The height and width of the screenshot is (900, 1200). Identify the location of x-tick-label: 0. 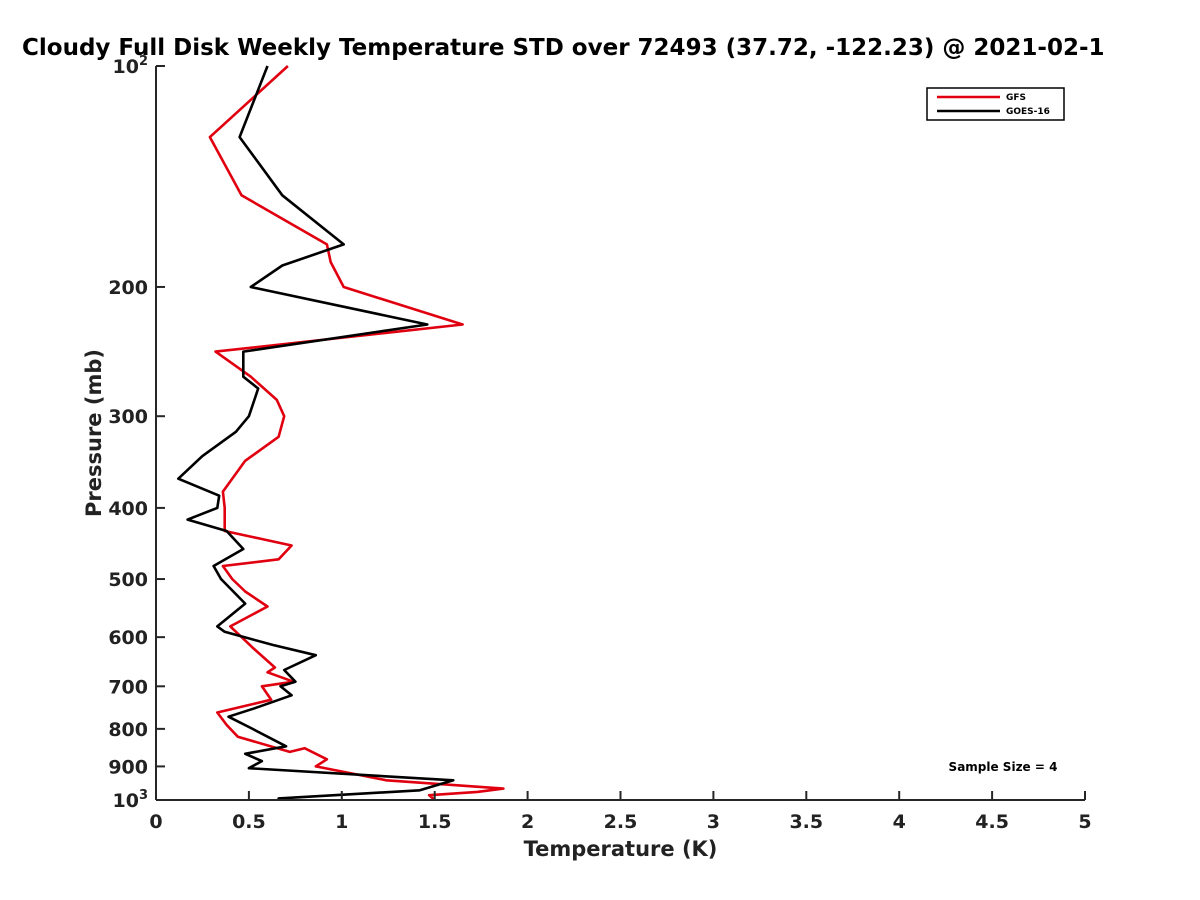
(155, 822).